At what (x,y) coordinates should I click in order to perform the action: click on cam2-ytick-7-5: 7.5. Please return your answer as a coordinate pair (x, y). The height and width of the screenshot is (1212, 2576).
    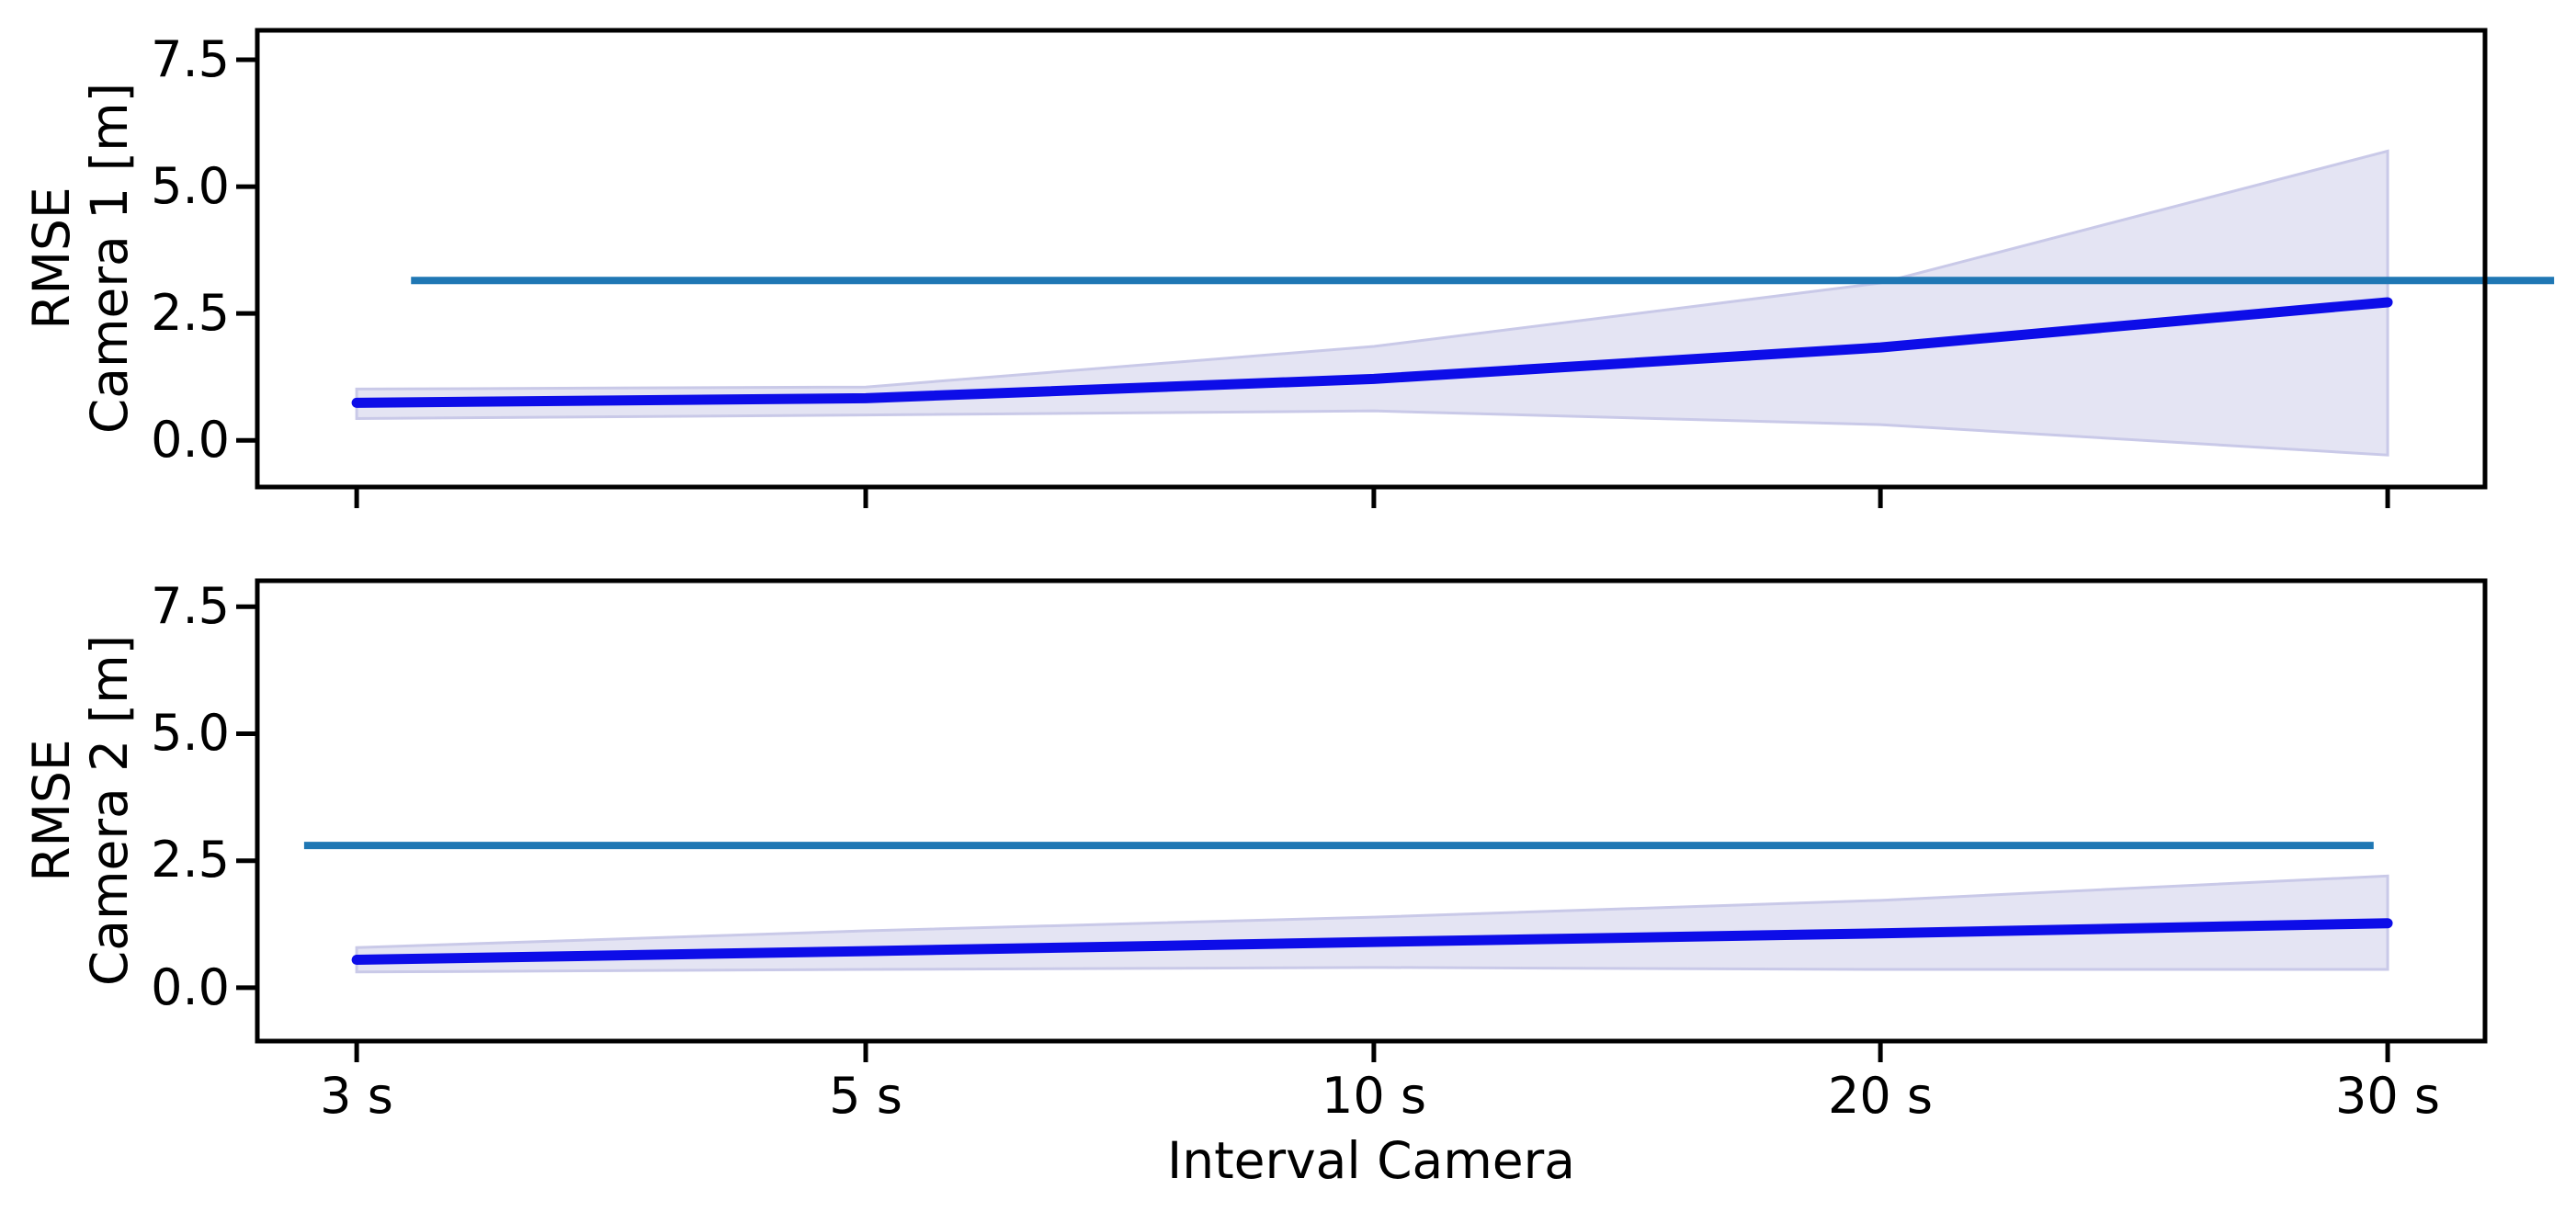
    Looking at the image, I should click on (190, 606).